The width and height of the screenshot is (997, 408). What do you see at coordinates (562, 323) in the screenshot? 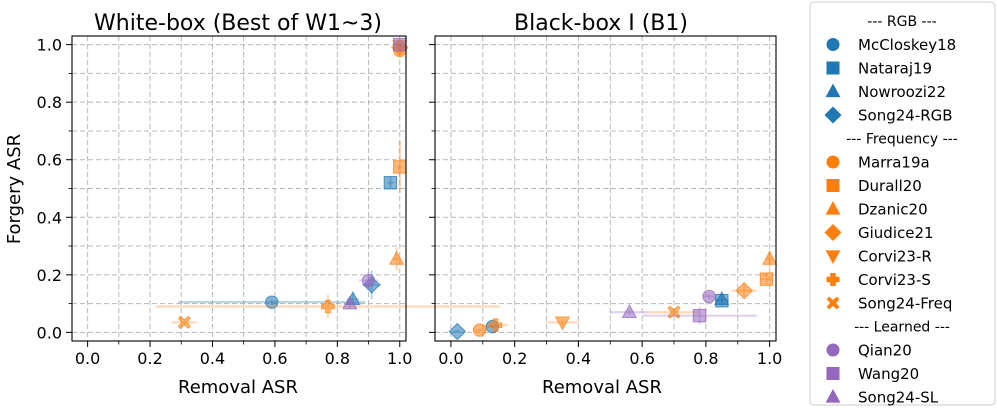
I see `p1-point-corvi23-r` at bounding box center [562, 323].